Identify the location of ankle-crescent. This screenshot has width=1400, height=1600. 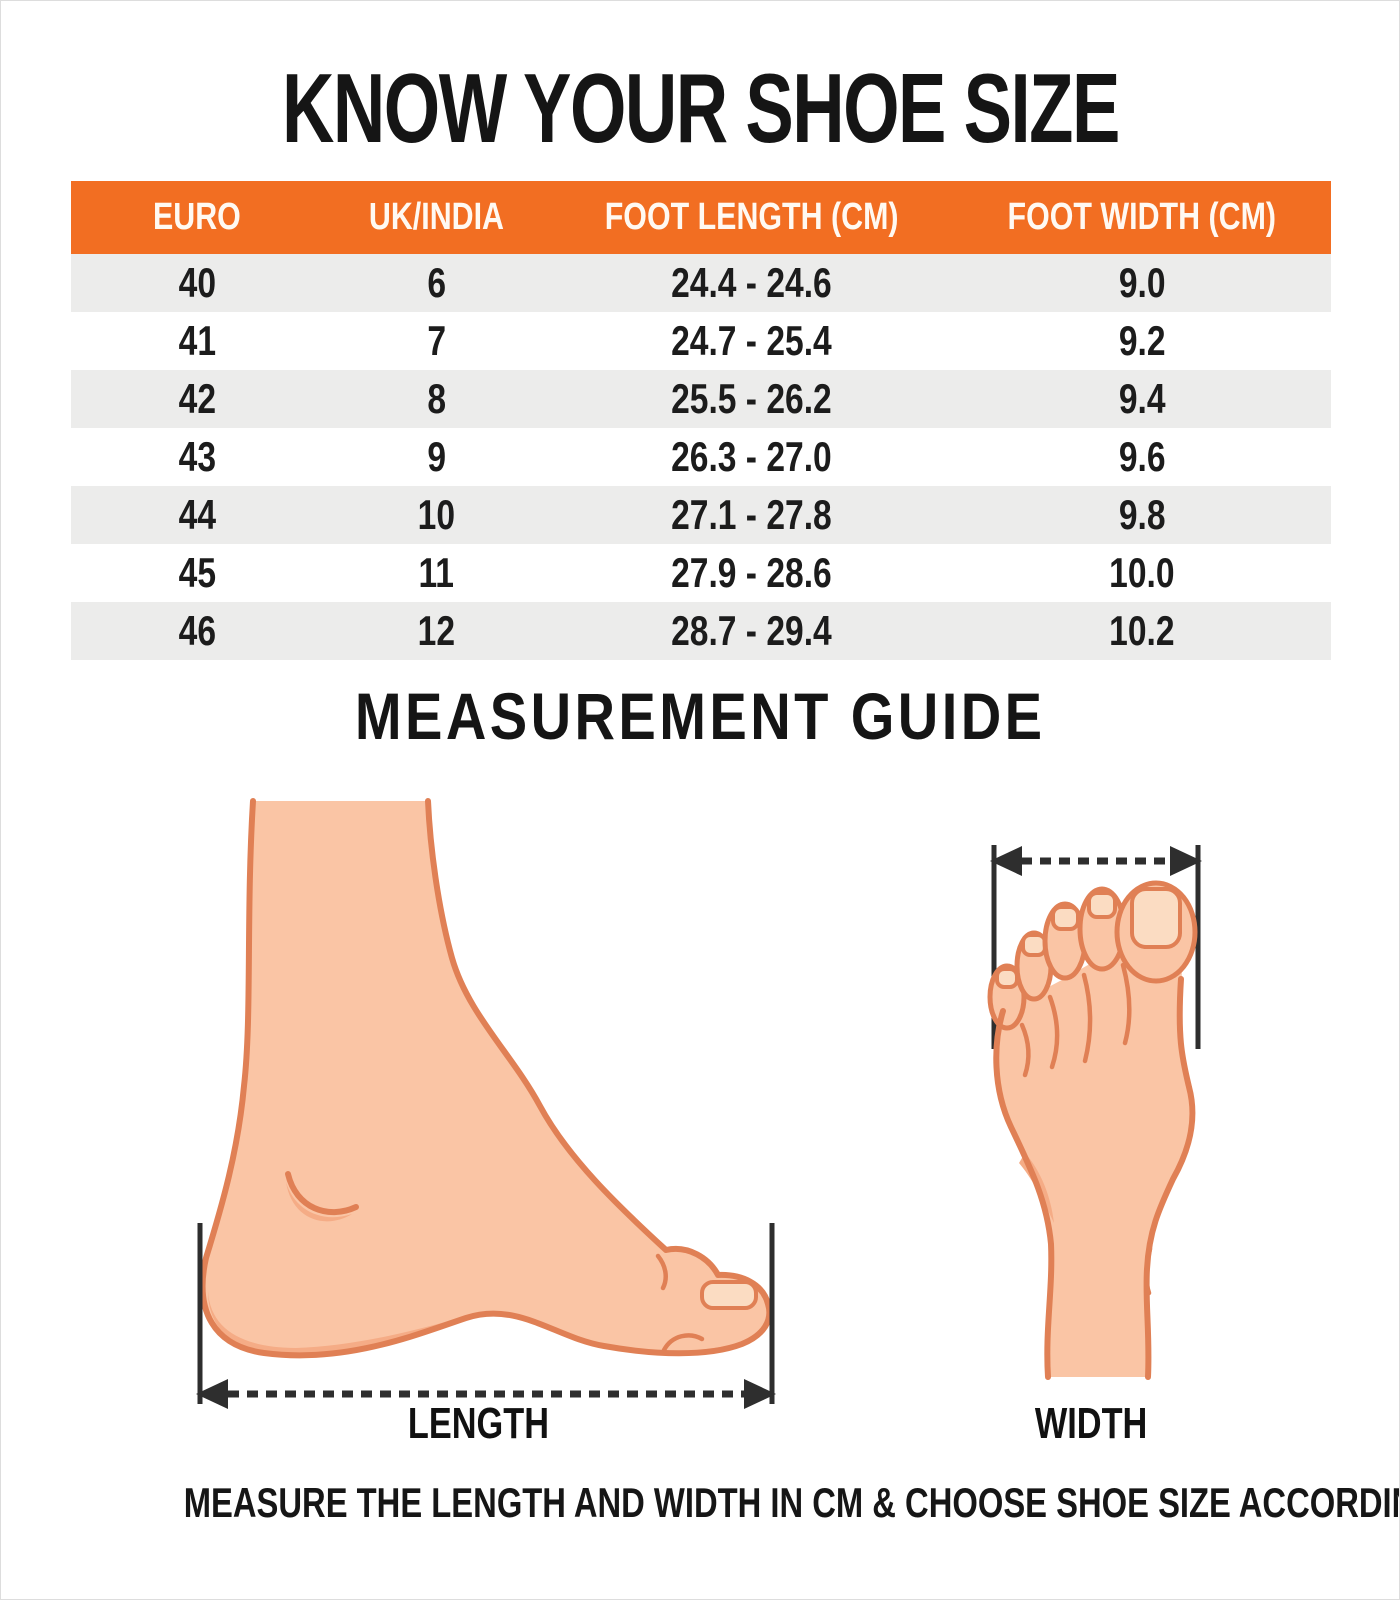
(322, 1193).